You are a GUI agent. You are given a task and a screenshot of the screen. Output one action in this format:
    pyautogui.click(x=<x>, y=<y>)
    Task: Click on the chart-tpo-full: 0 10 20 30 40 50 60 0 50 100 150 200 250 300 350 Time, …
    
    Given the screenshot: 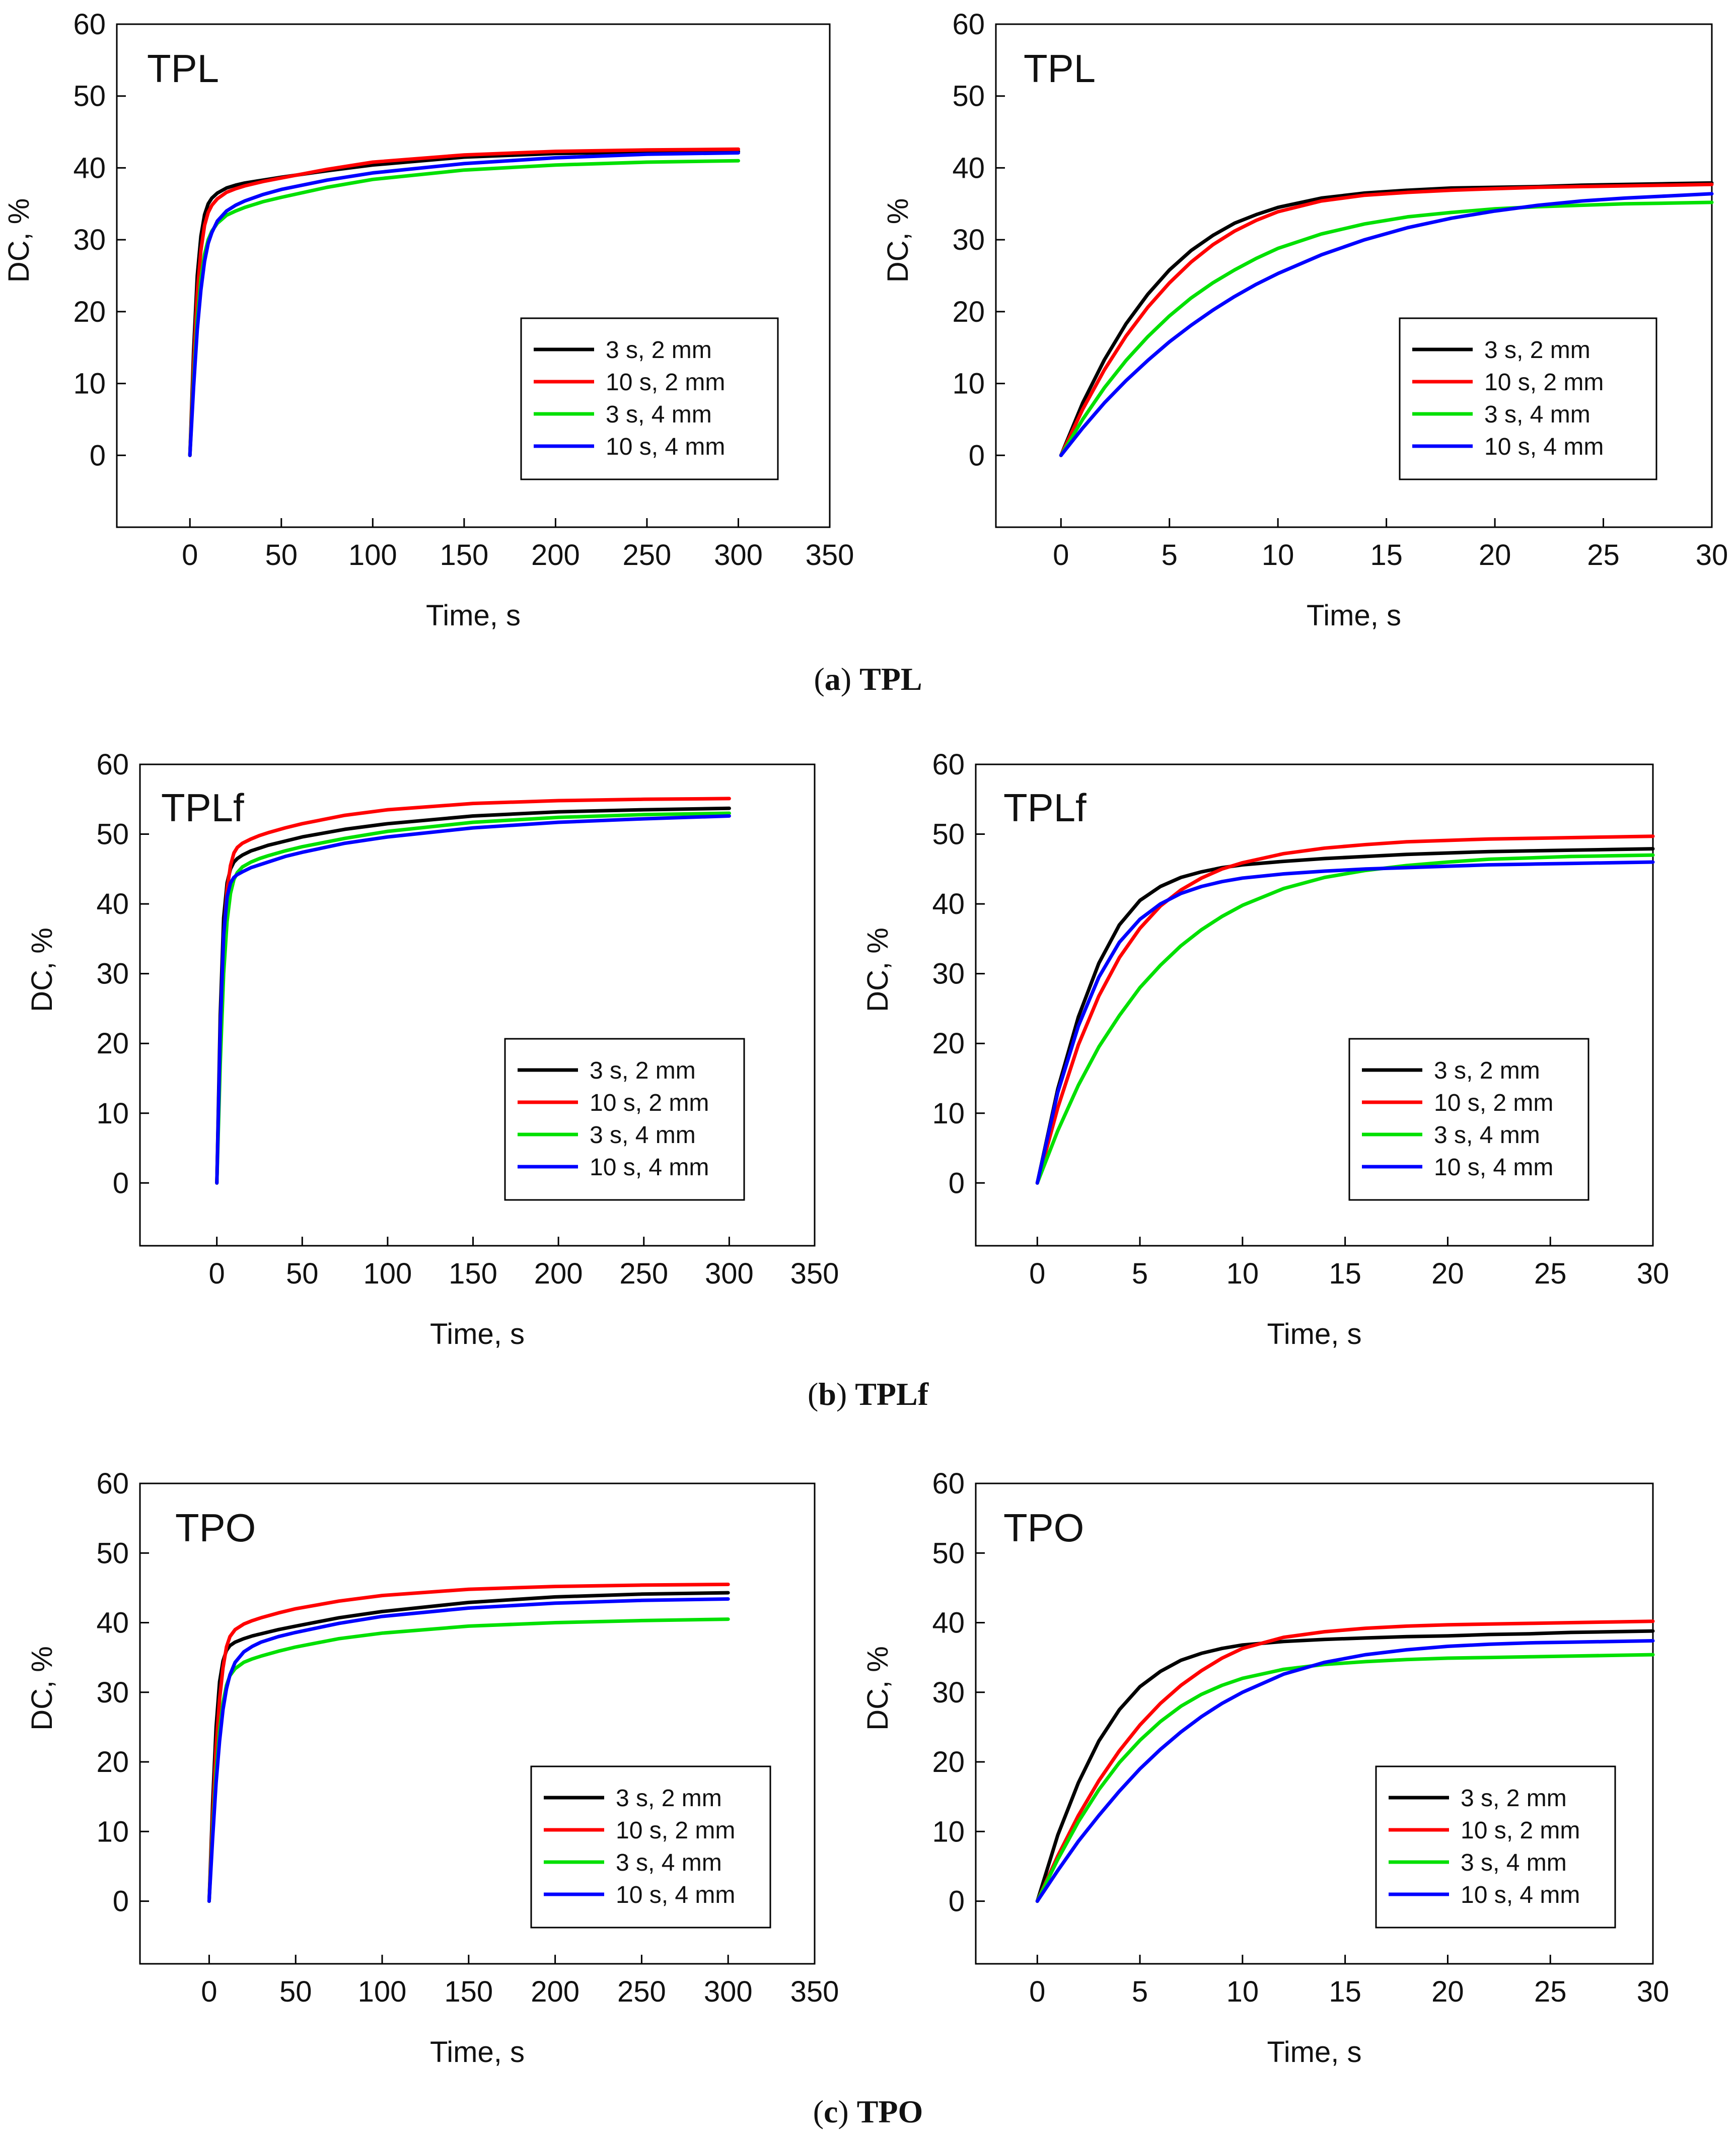 What is the action you would take?
    pyautogui.click(x=433, y=1768)
    